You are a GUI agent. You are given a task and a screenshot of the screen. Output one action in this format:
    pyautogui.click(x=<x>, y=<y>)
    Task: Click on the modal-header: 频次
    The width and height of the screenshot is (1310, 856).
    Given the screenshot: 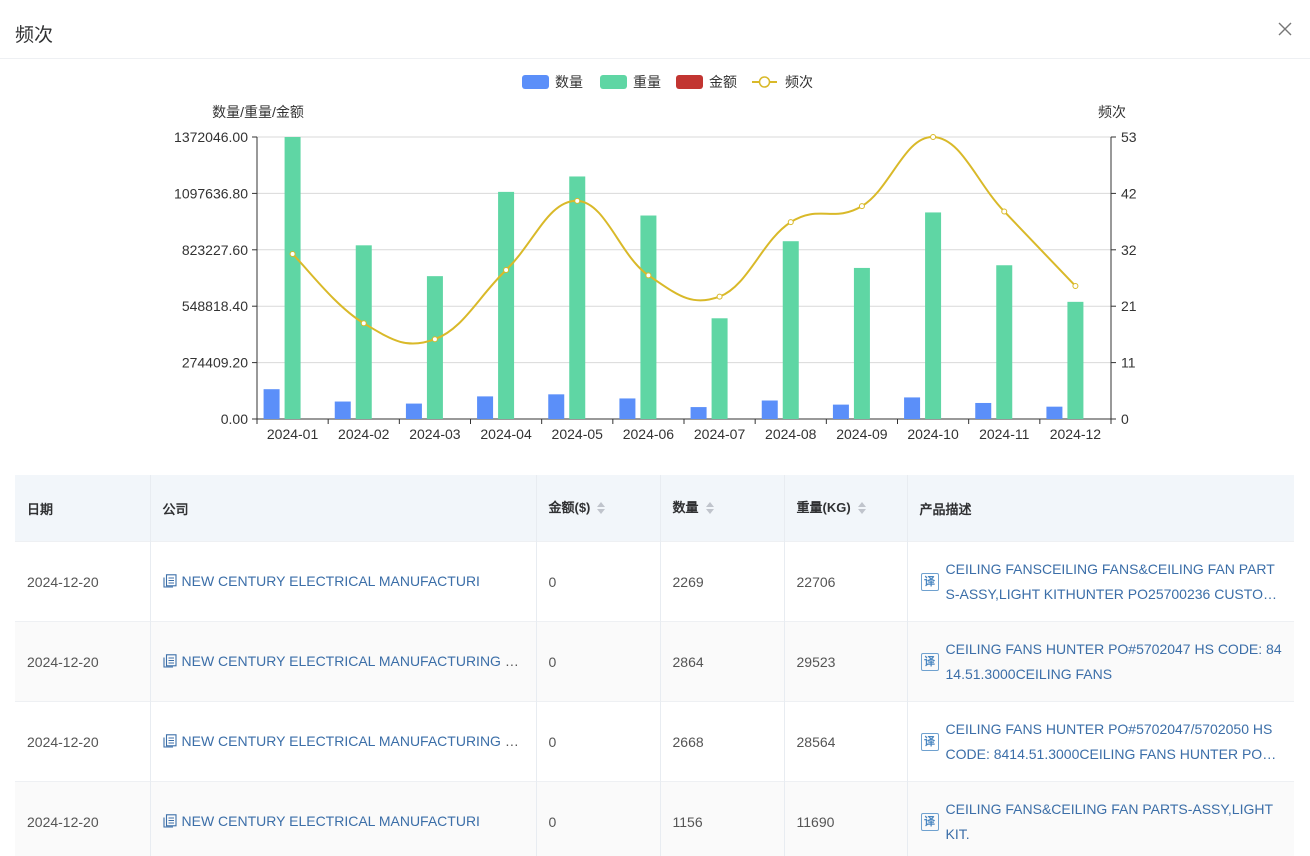 What is the action you would take?
    pyautogui.click(x=655, y=29)
    